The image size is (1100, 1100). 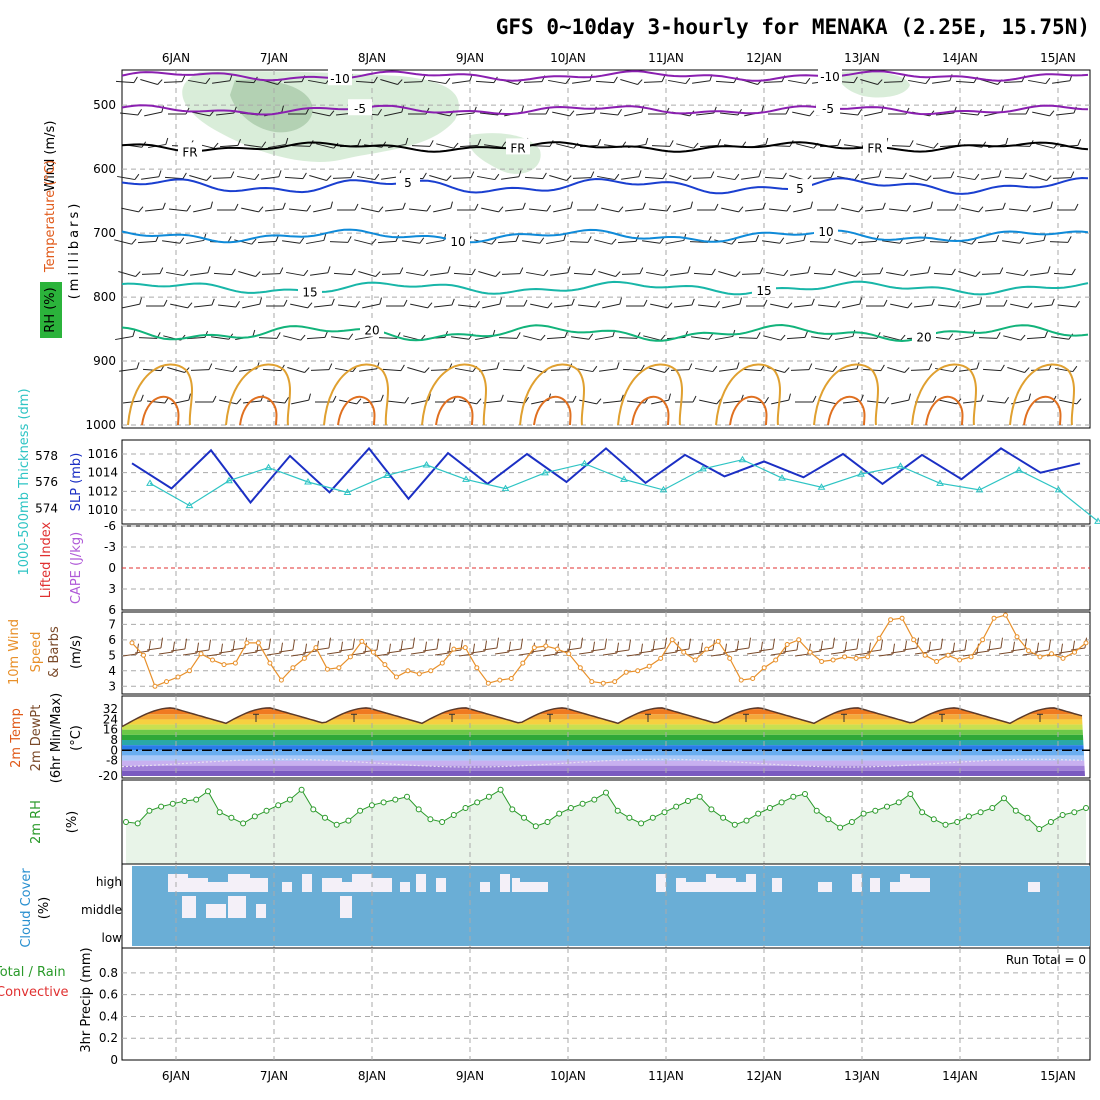 I want to click on top-day-label: 10JAN, so click(x=568, y=58).